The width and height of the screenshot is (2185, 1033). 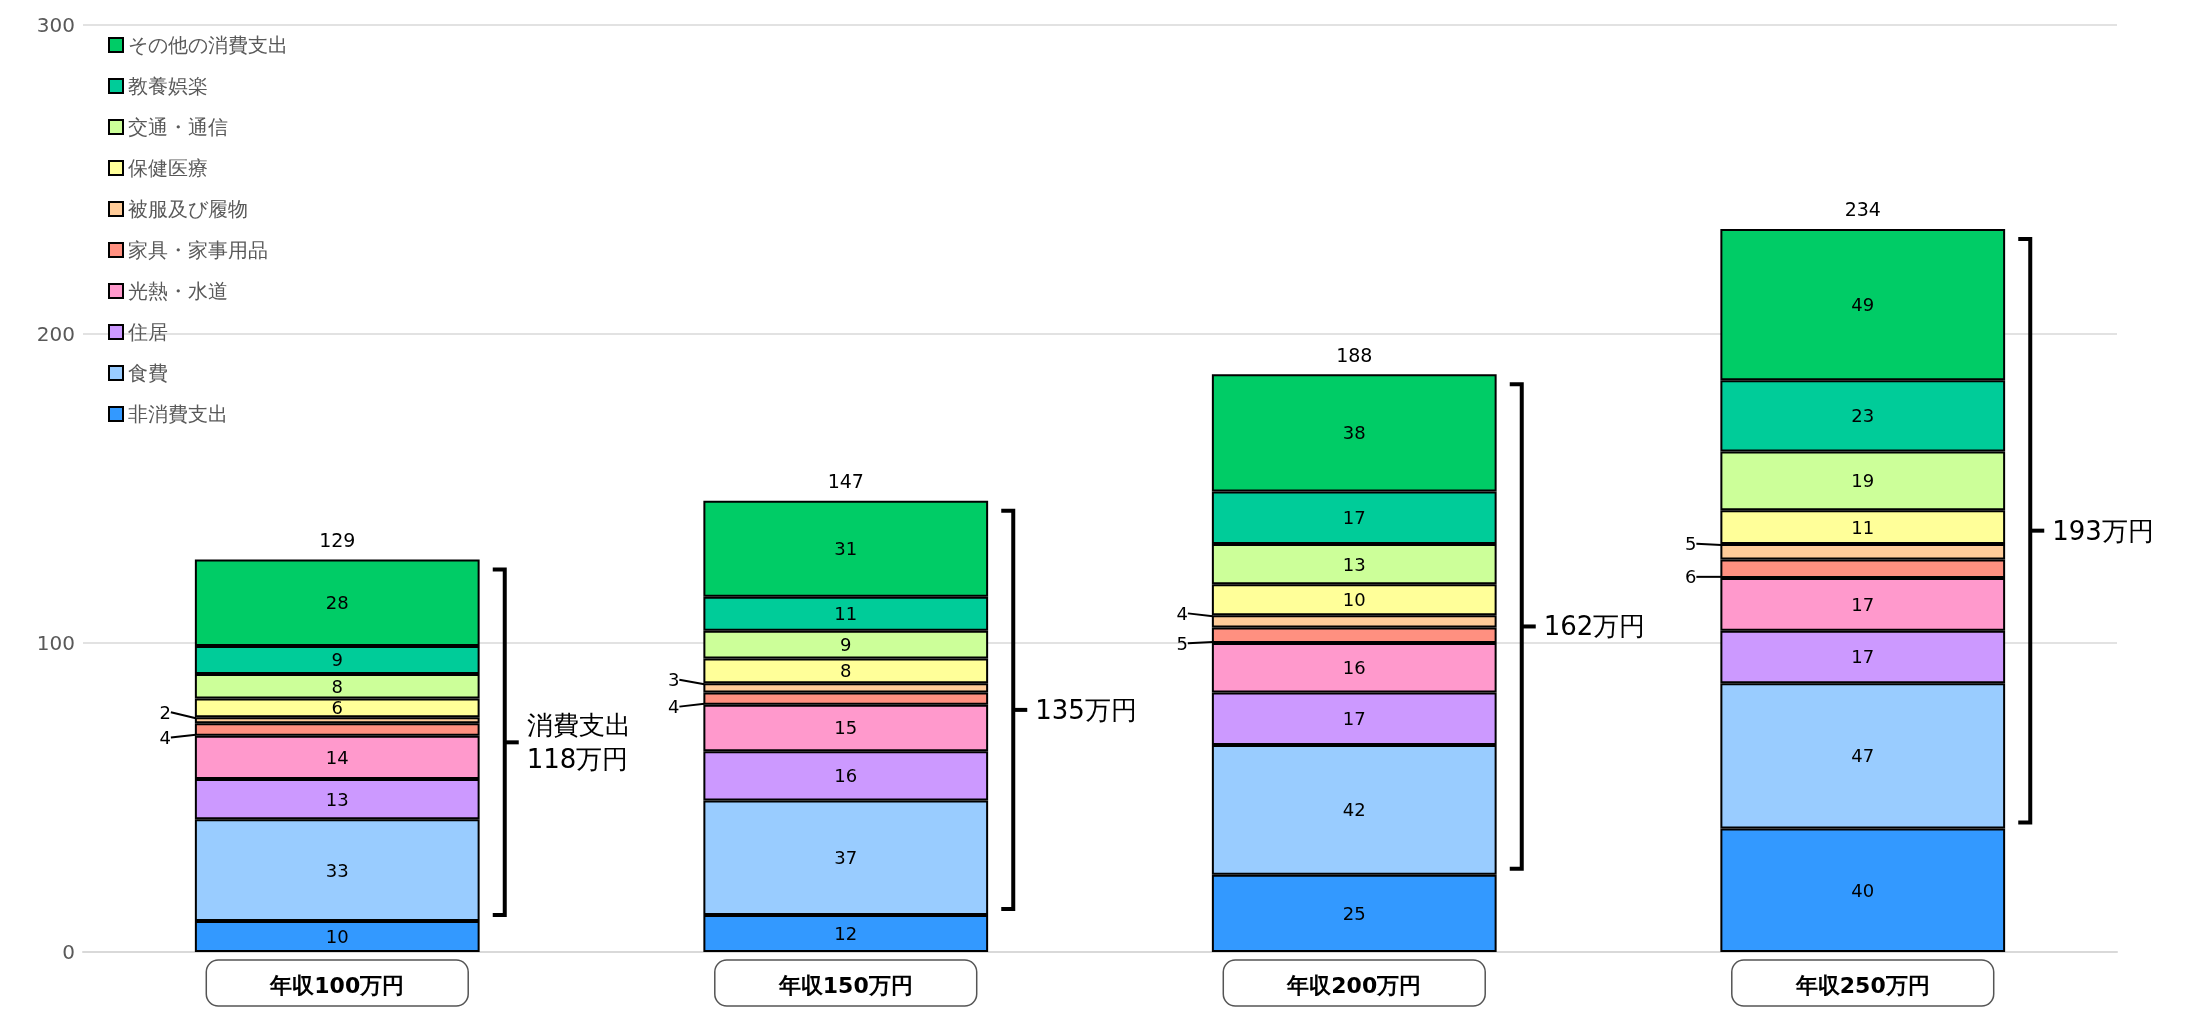 What do you see at coordinates (1863, 890) in the screenshot?
I see `data-label: 40` at bounding box center [1863, 890].